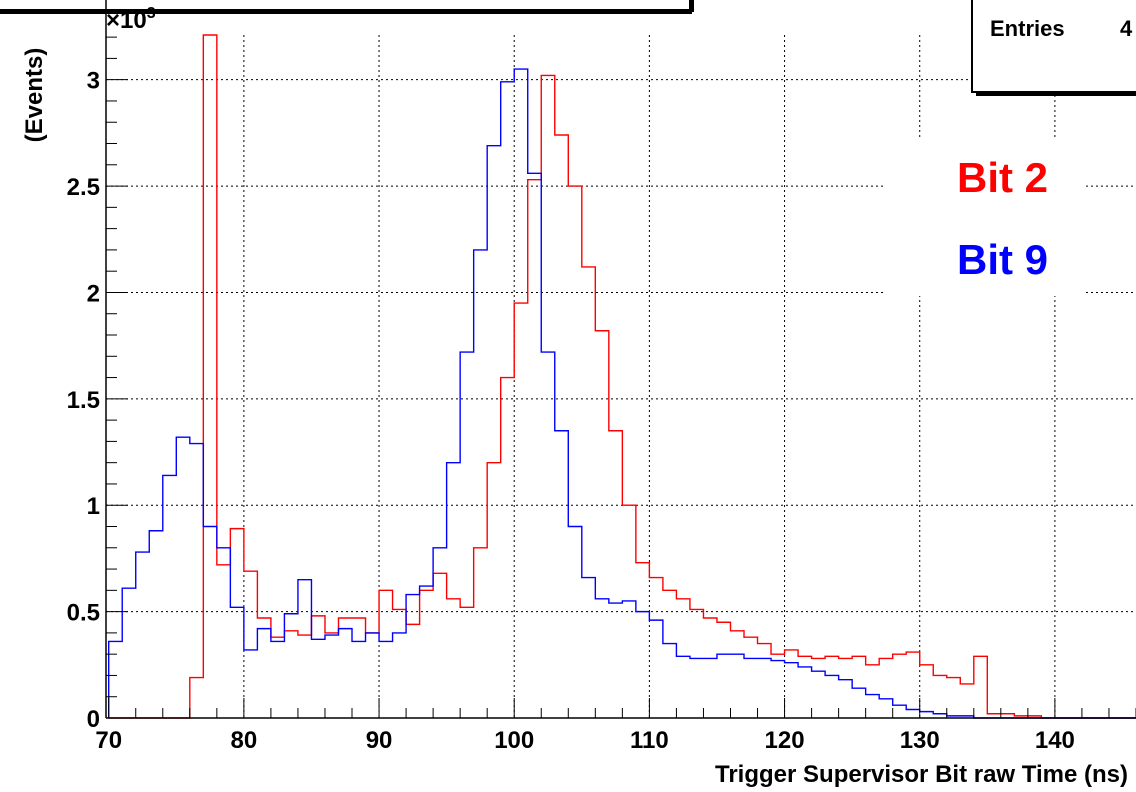 The height and width of the screenshot is (792, 1136). I want to click on stats-entries-value: 4, so click(1126, 28).